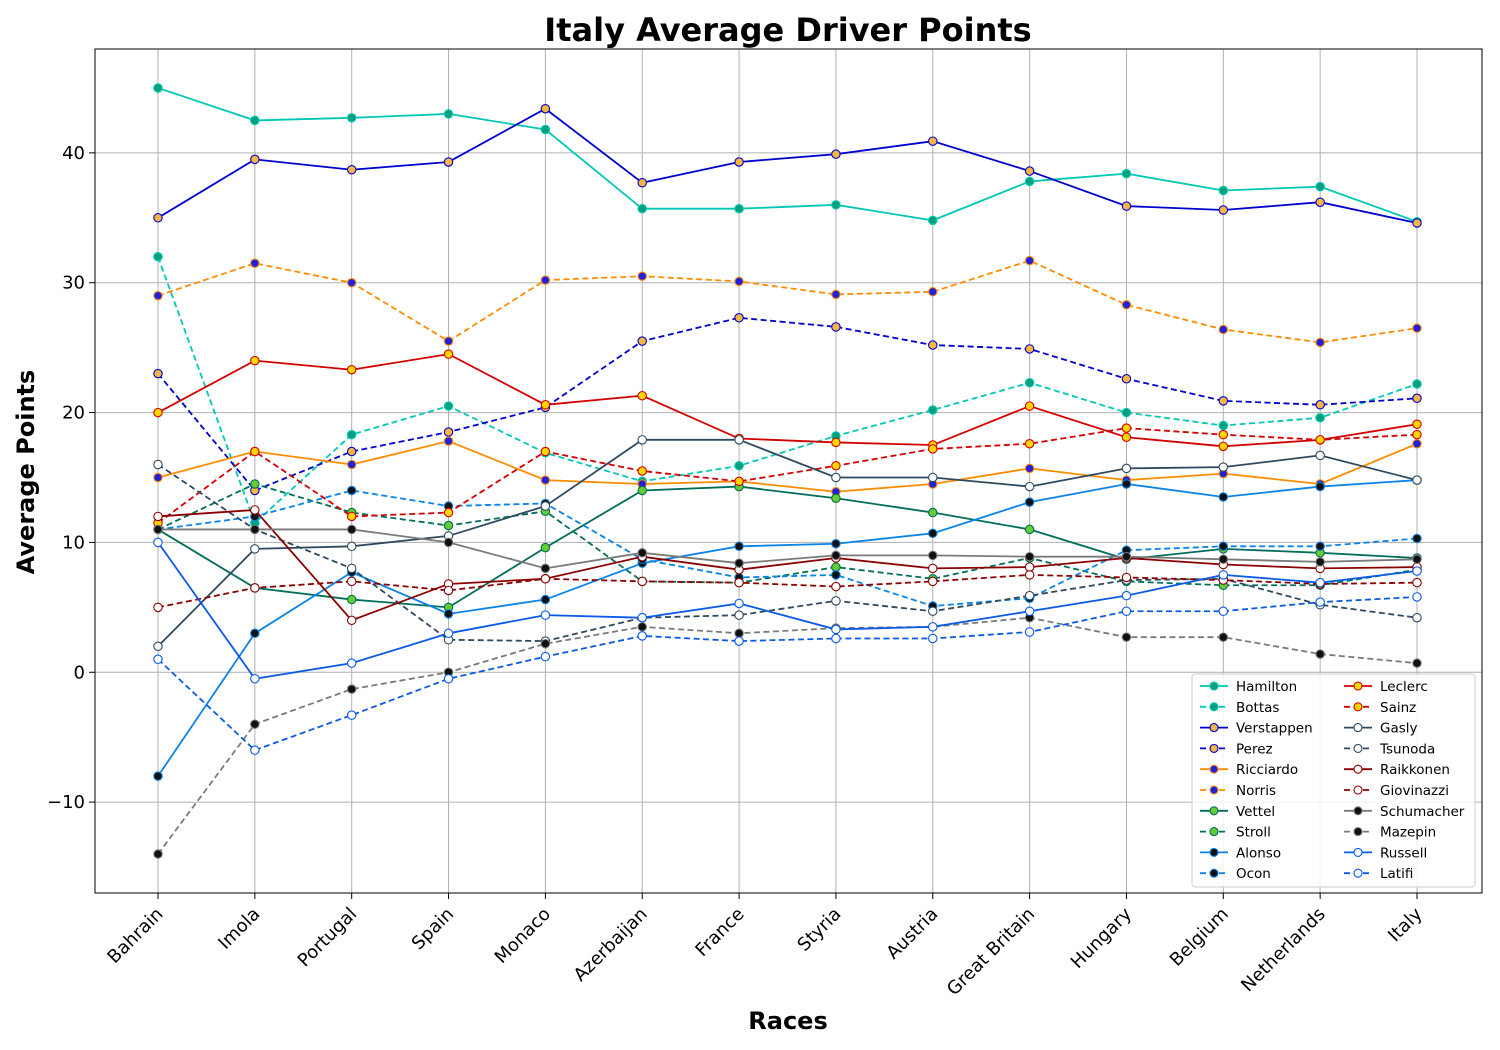  Describe the element at coordinates (1389, 749) in the screenshot. I see `legend-item: Tsunoda` at that location.